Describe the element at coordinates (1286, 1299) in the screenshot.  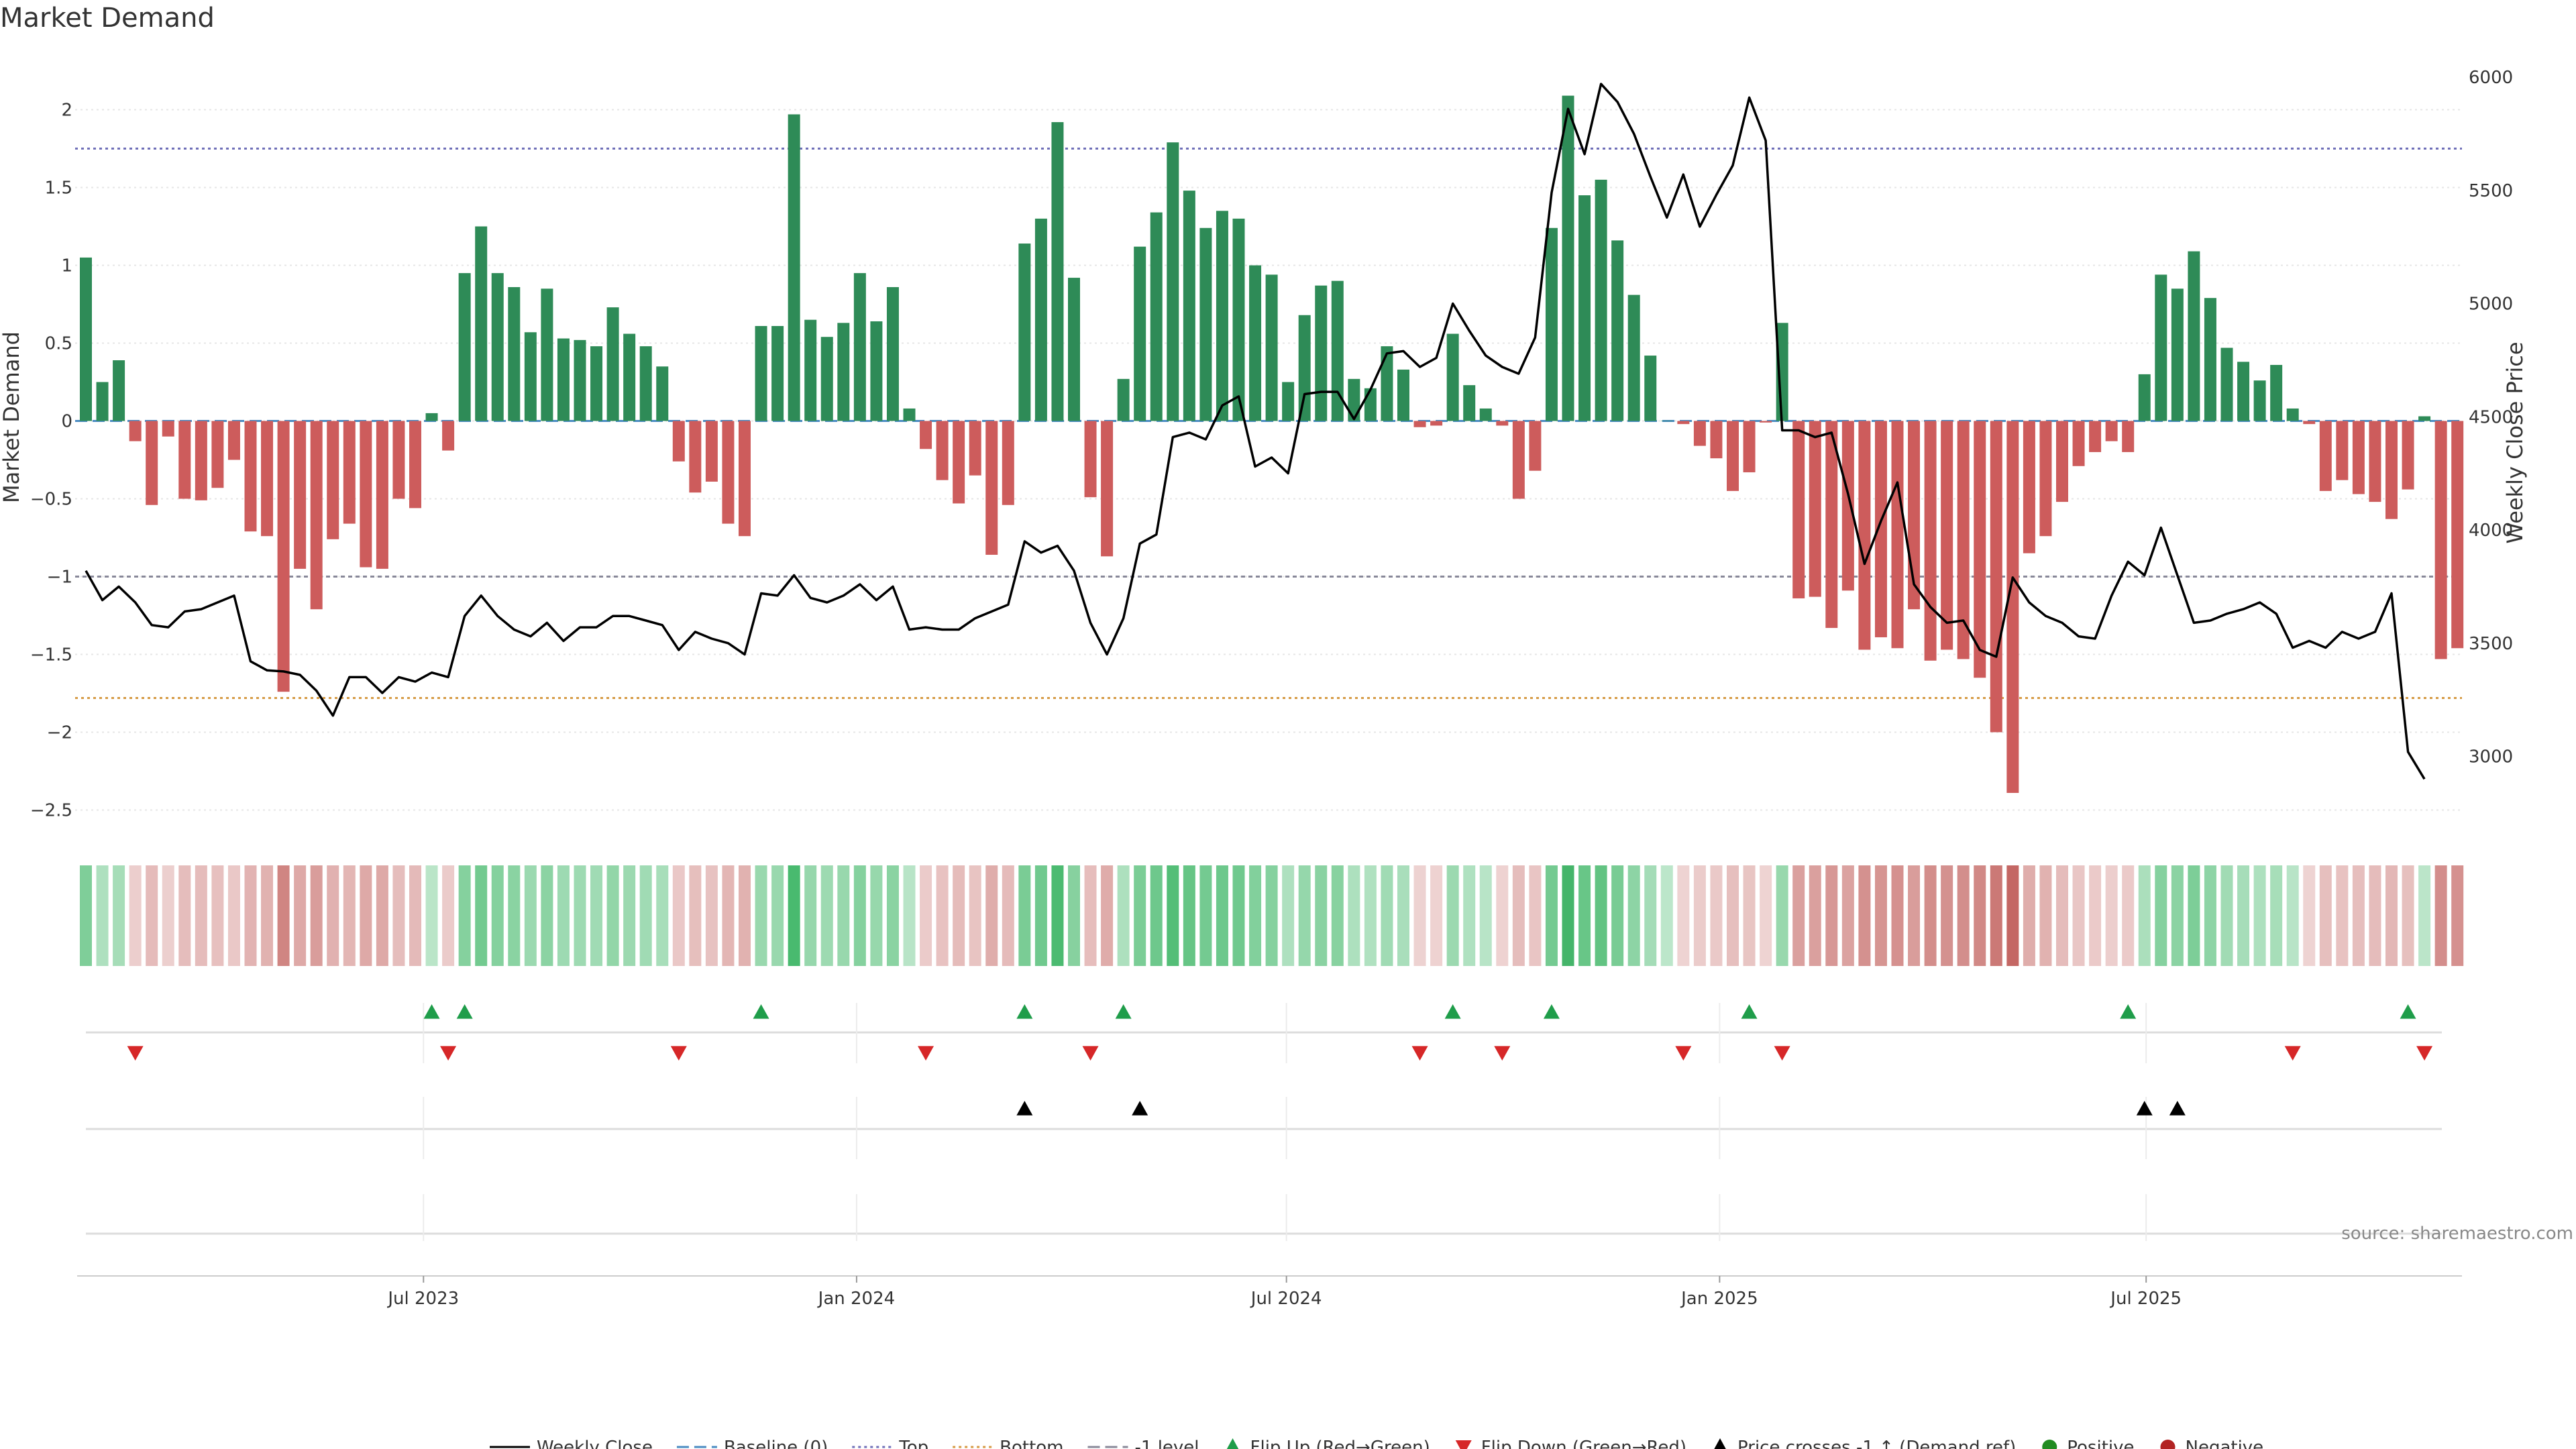
I see `x-tick-label: Jul 2024` at that location.